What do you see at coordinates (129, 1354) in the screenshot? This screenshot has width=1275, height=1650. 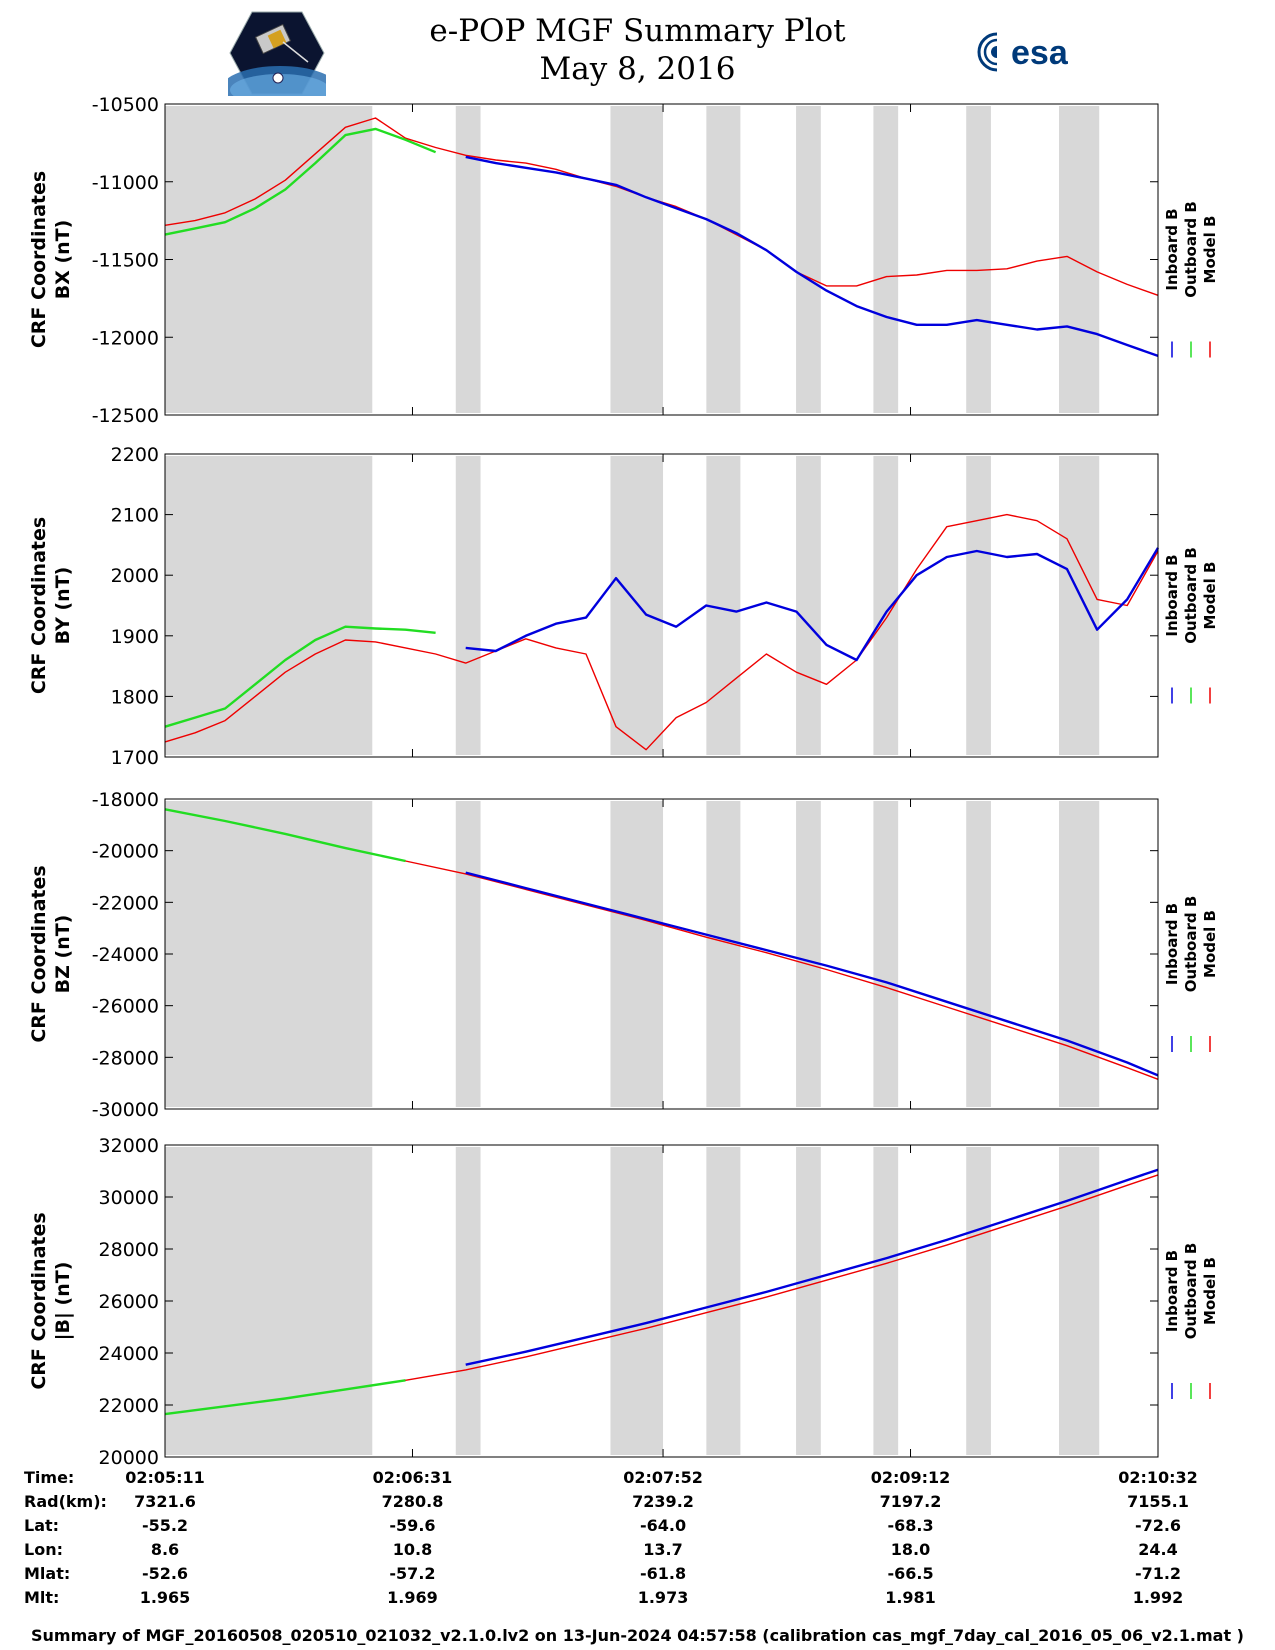 I see `y-tick-label: 24000` at bounding box center [129, 1354].